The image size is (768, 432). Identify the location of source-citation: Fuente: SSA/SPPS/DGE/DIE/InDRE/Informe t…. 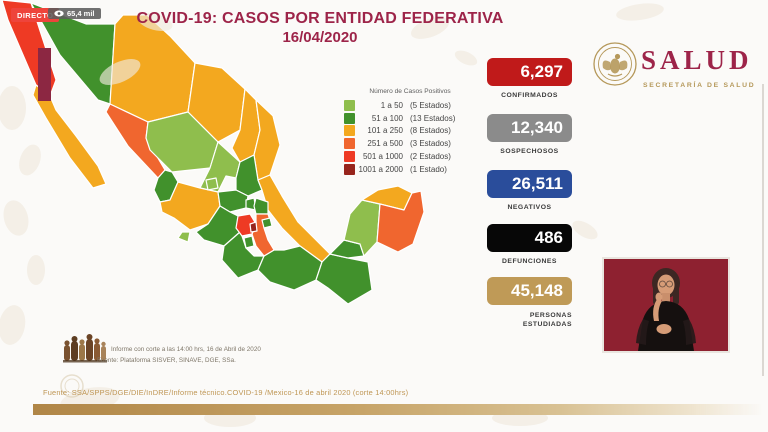
(226, 392).